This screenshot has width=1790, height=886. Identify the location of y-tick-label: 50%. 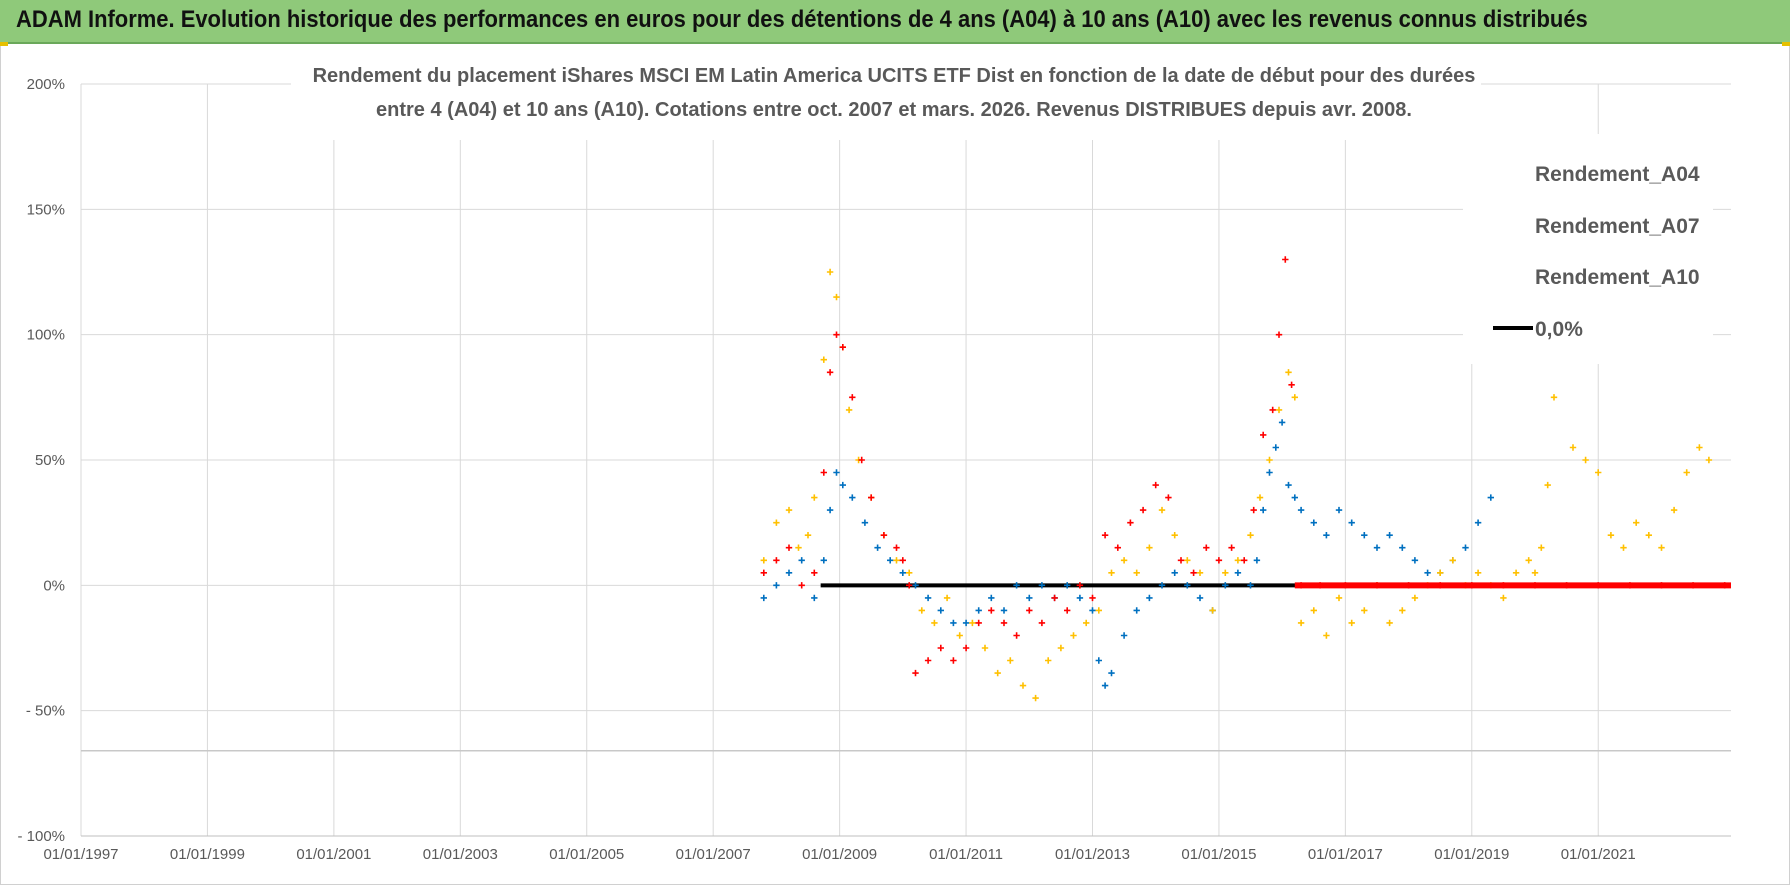
(50, 460).